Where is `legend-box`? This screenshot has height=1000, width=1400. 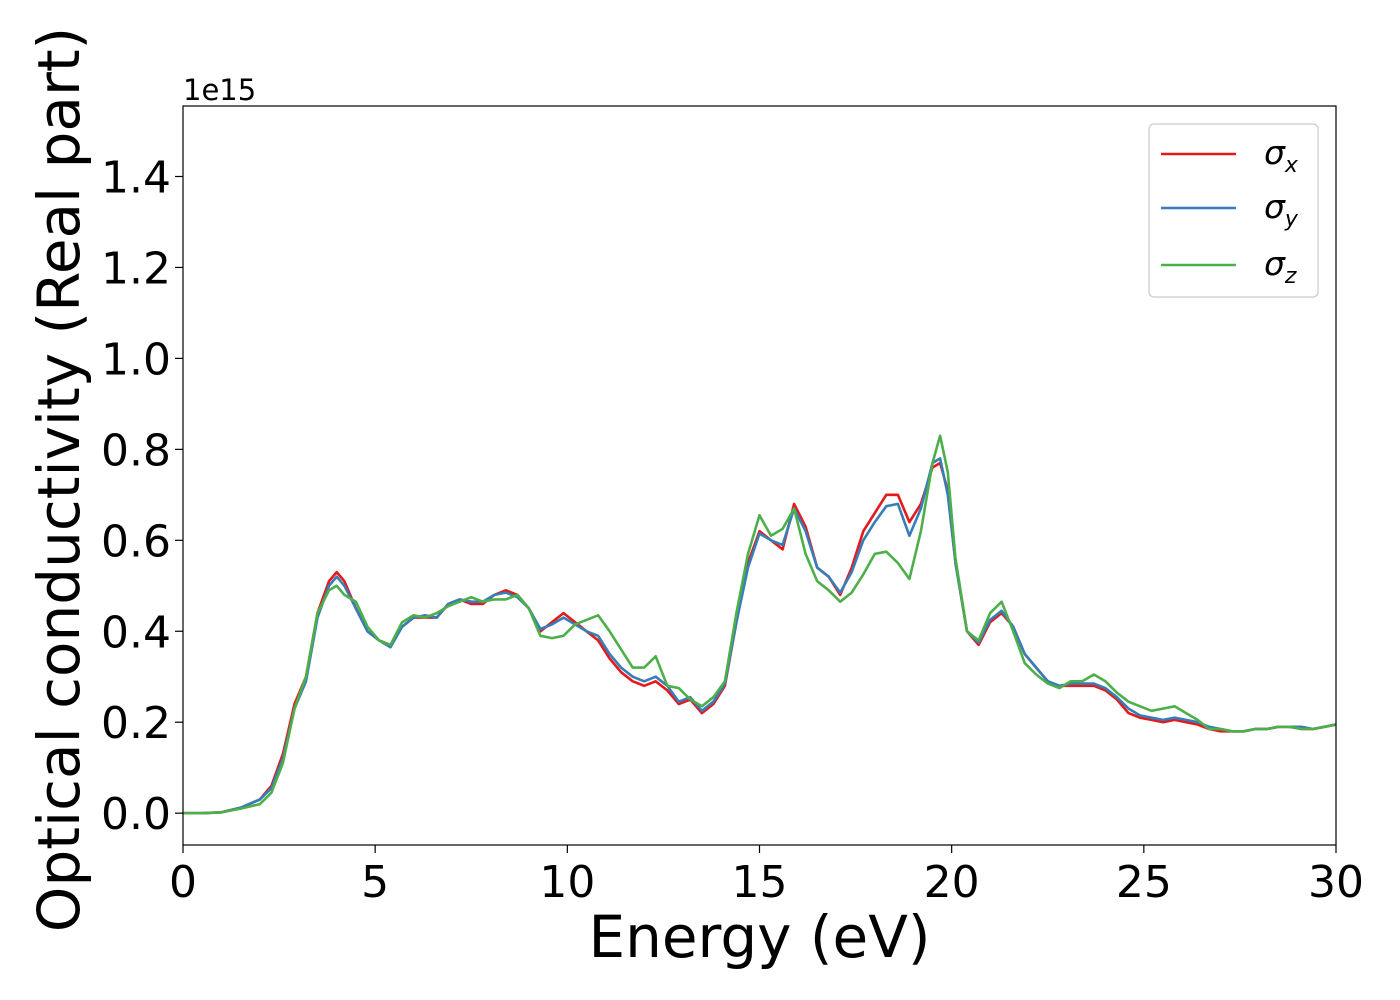
legend-box is located at coordinates (1233, 210).